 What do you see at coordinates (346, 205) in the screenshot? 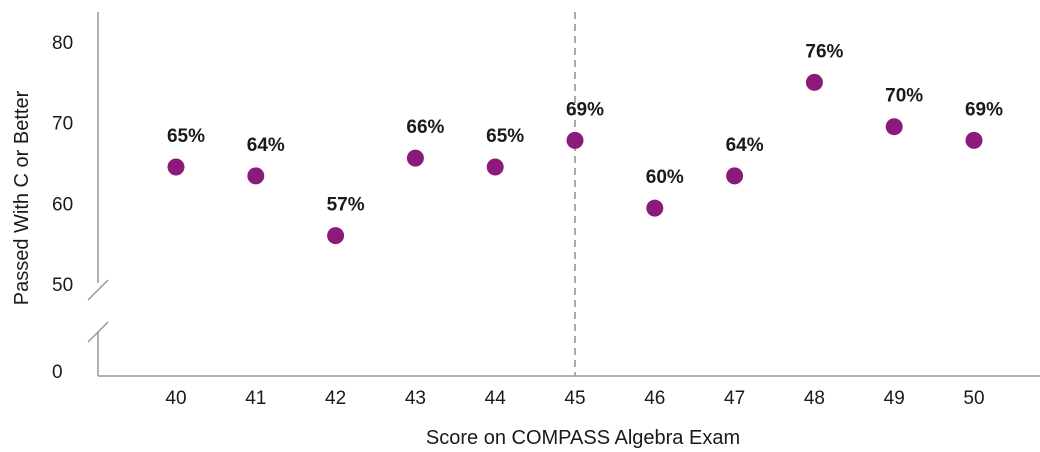
I see `data-label: 57%` at bounding box center [346, 205].